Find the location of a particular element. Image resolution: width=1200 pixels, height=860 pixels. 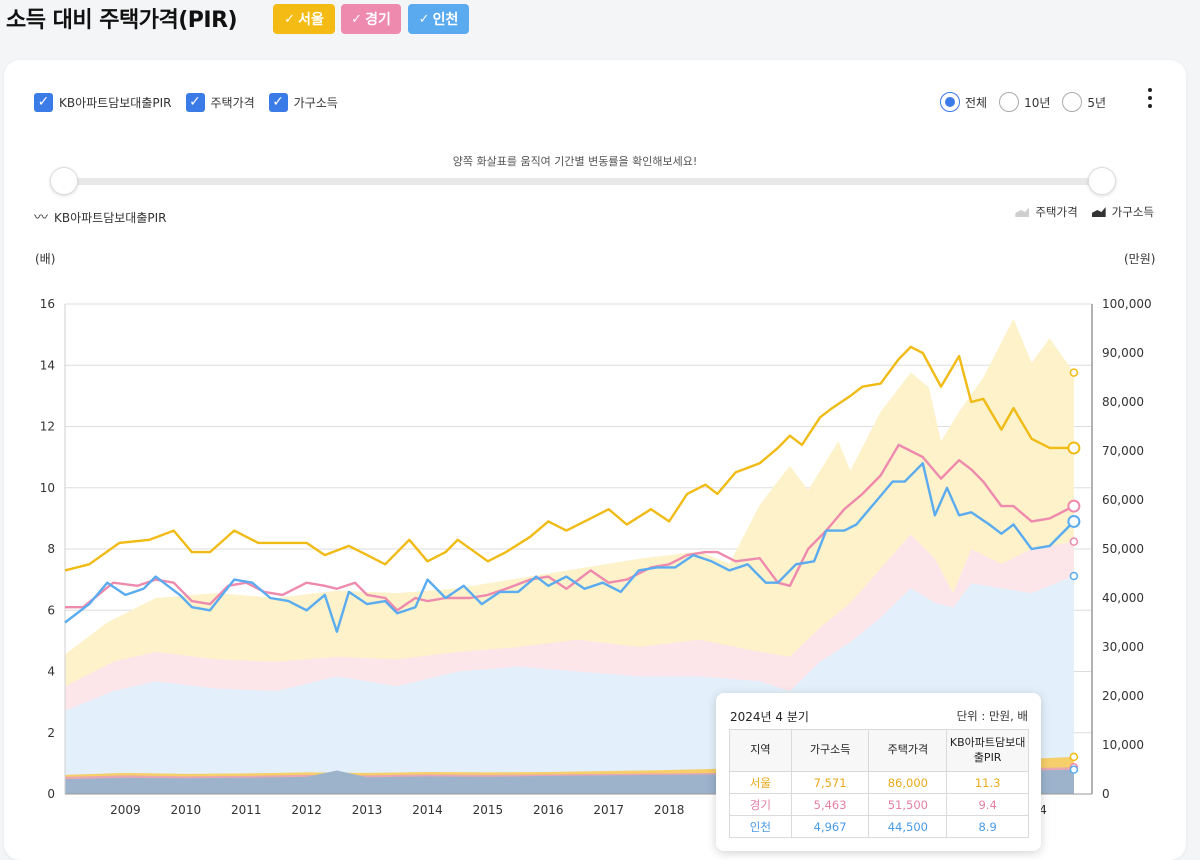

line-legend: 〰 KB아파트담보대출PIR is located at coordinates (100, 217).